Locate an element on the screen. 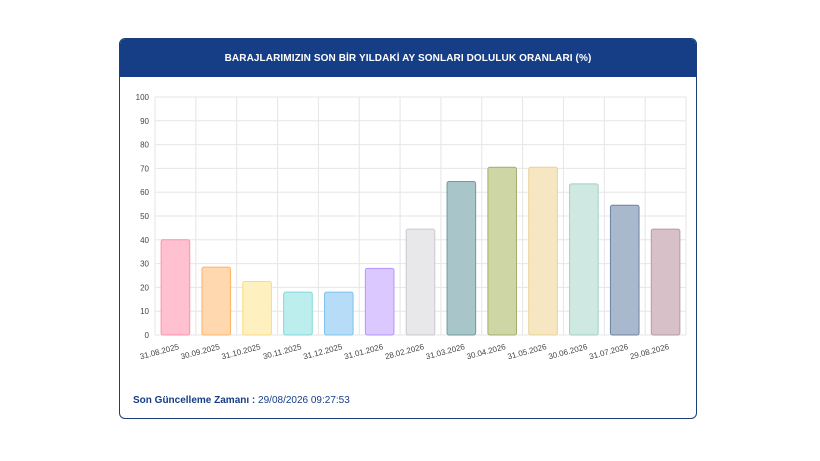 The width and height of the screenshot is (820, 461). y-tick-label: 100 is located at coordinates (143, 97).